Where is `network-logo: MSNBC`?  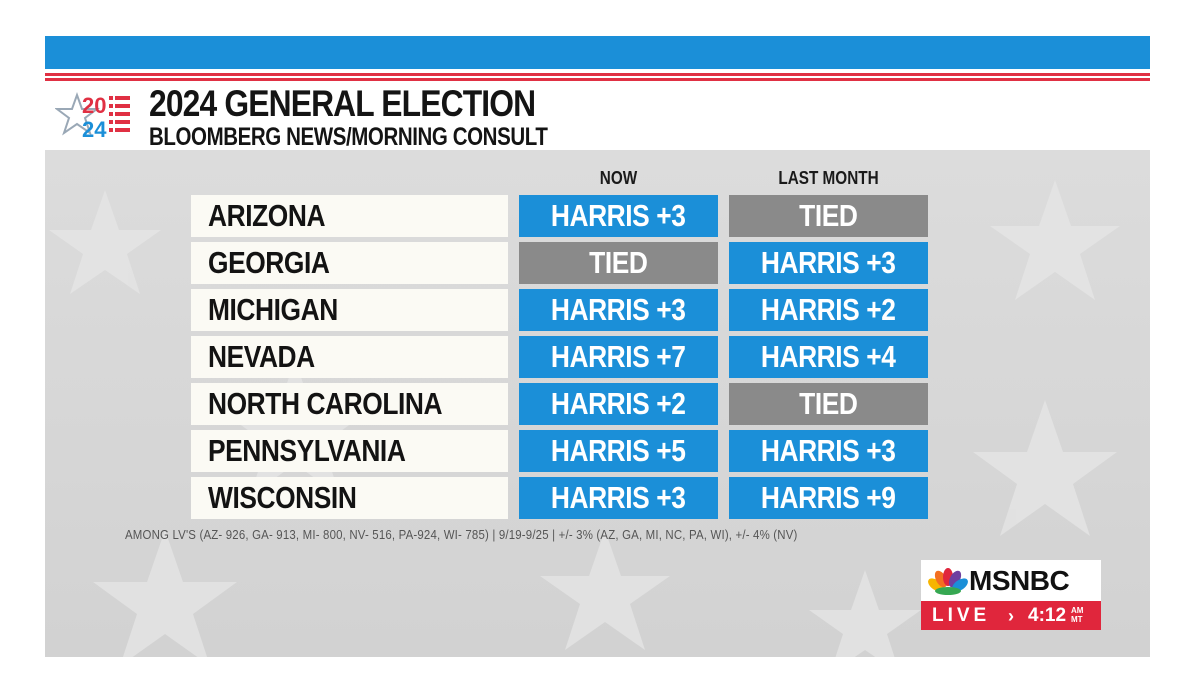
network-logo: MSNBC is located at coordinates (1011, 580).